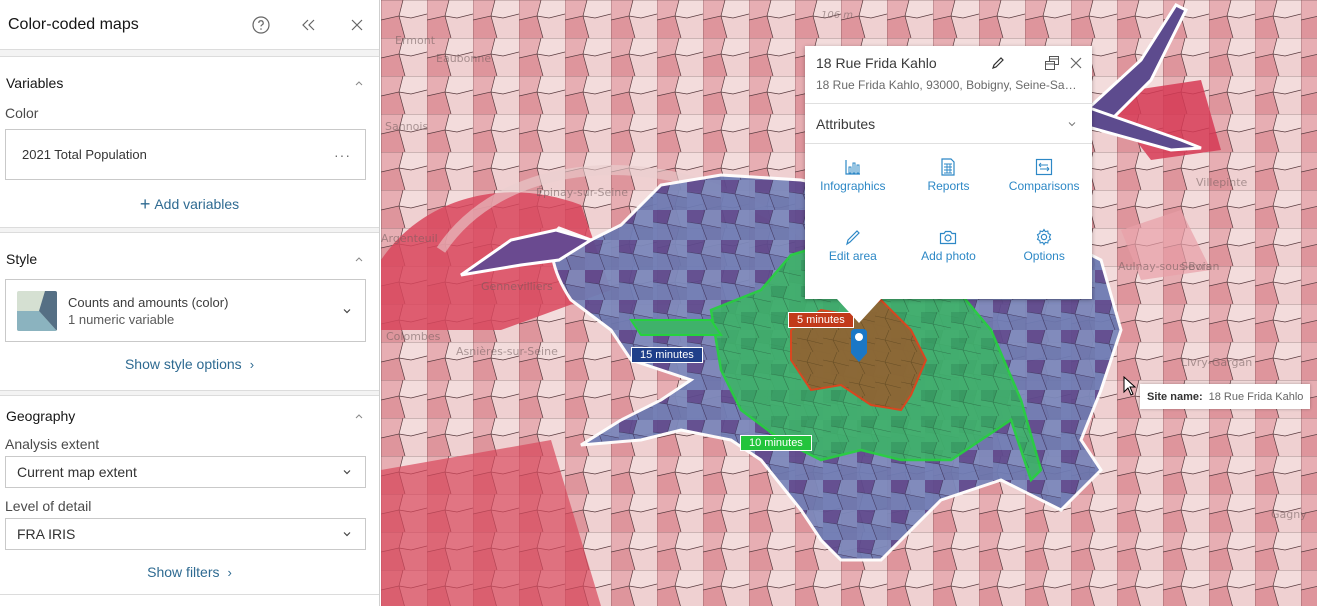 The height and width of the screenshot is (606, 1317). I want to click on drive-time-10-min-label: 10 minutes, so click(776, 443).